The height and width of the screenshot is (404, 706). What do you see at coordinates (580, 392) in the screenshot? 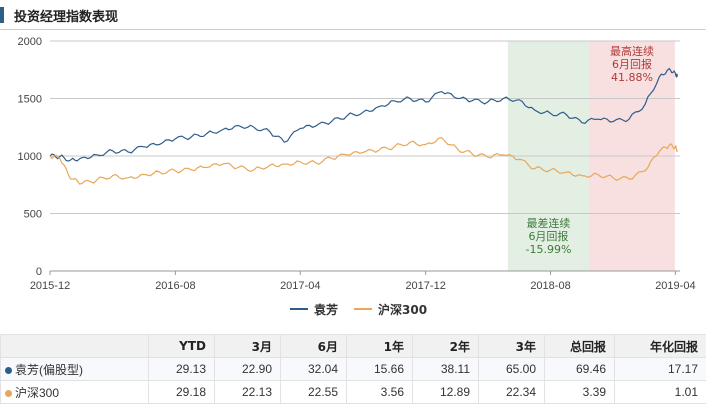
I see `value-cell: 3.39` at bounding box center [580, 392].